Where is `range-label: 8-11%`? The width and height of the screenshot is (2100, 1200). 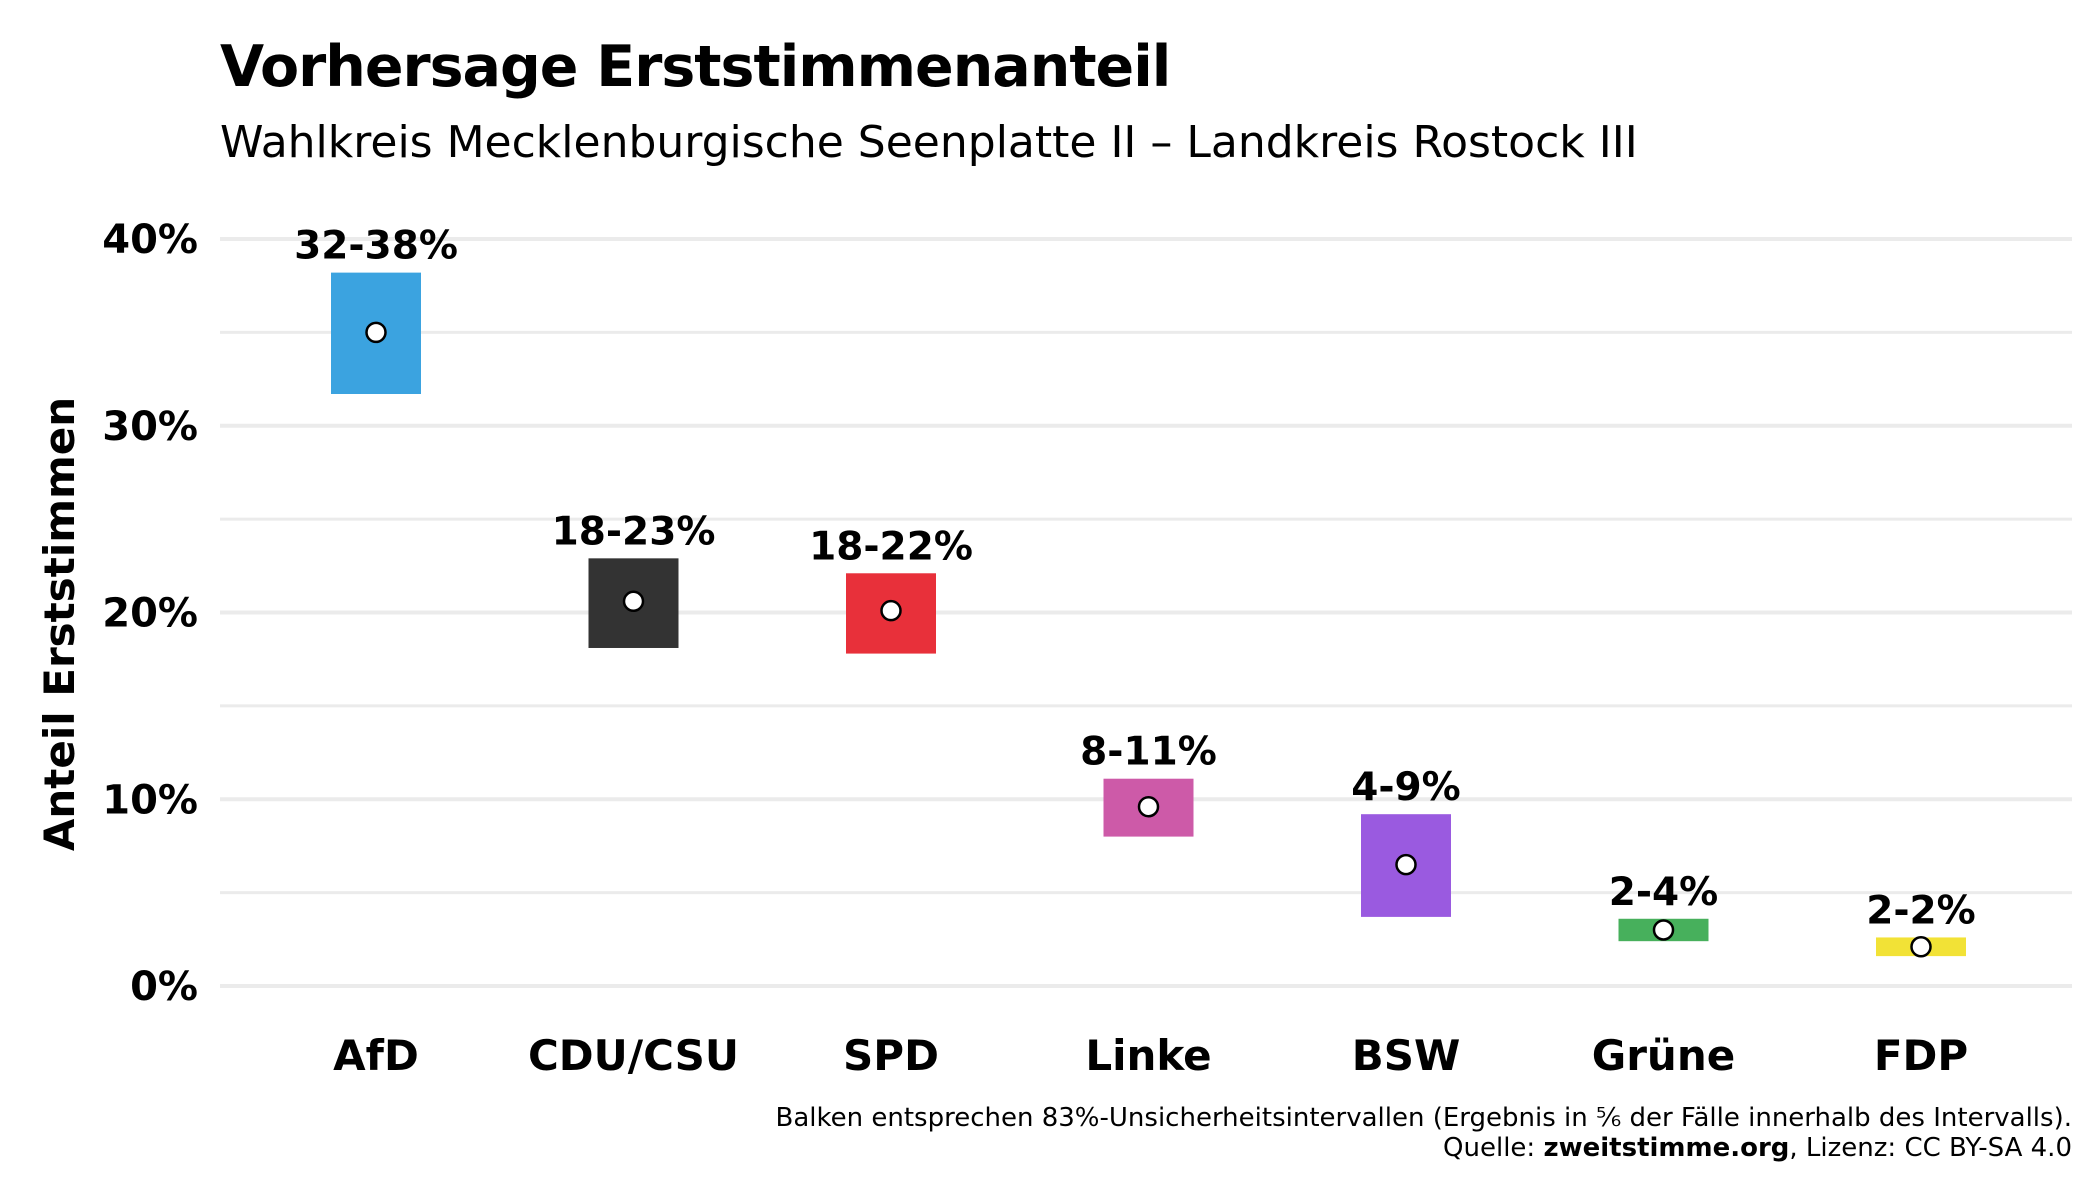
range-label: 8-11% is located at coordinates (1148, 752).